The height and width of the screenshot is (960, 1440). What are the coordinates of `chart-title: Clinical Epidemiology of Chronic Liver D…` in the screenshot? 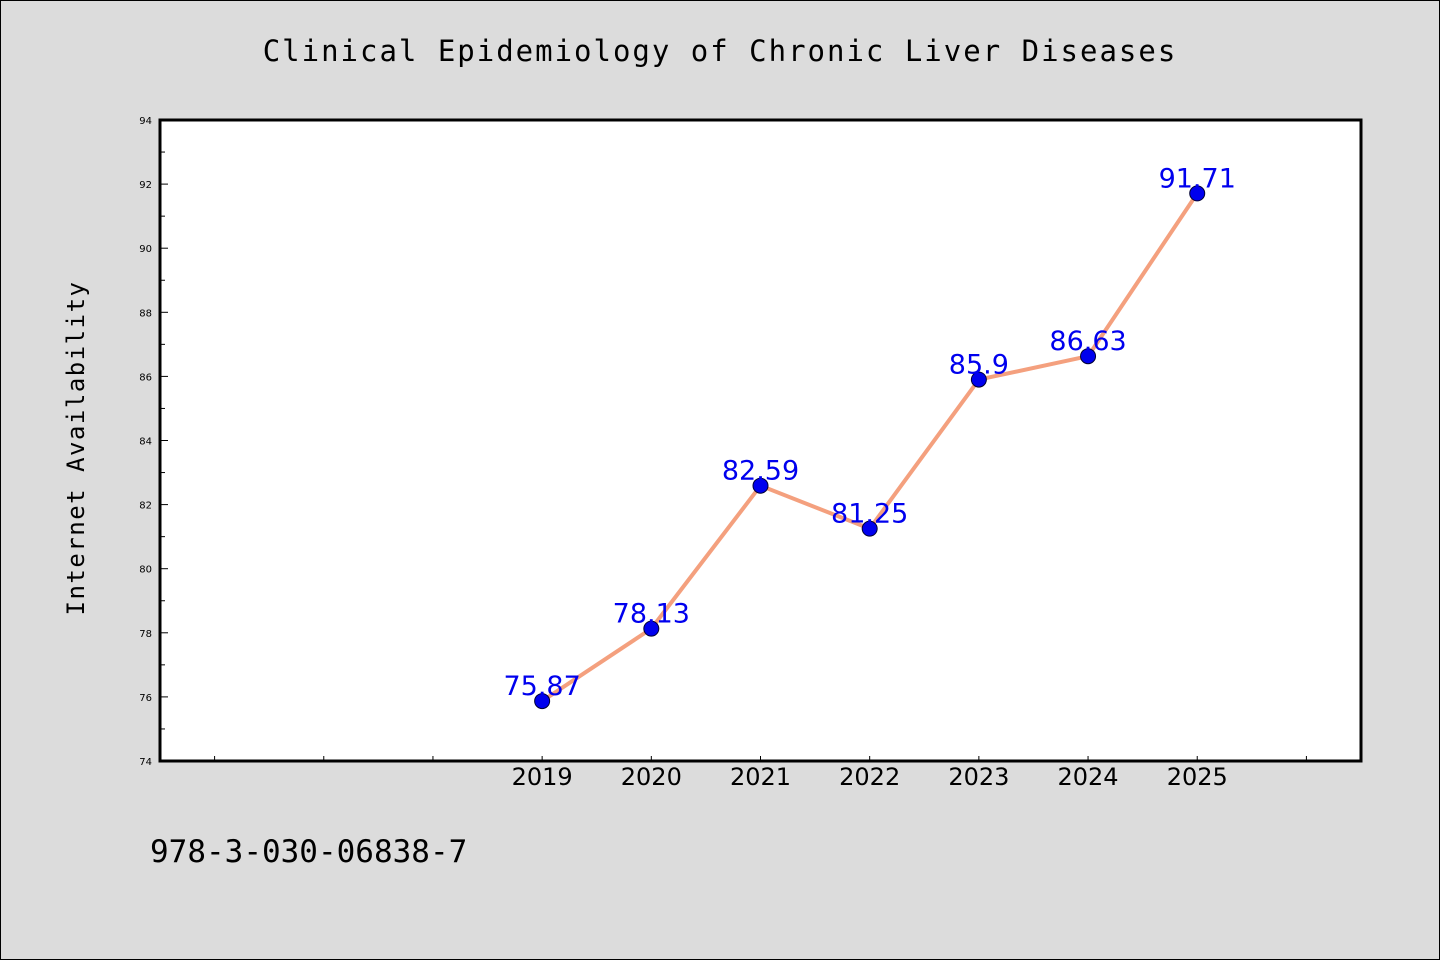 It's located at (720, 51).